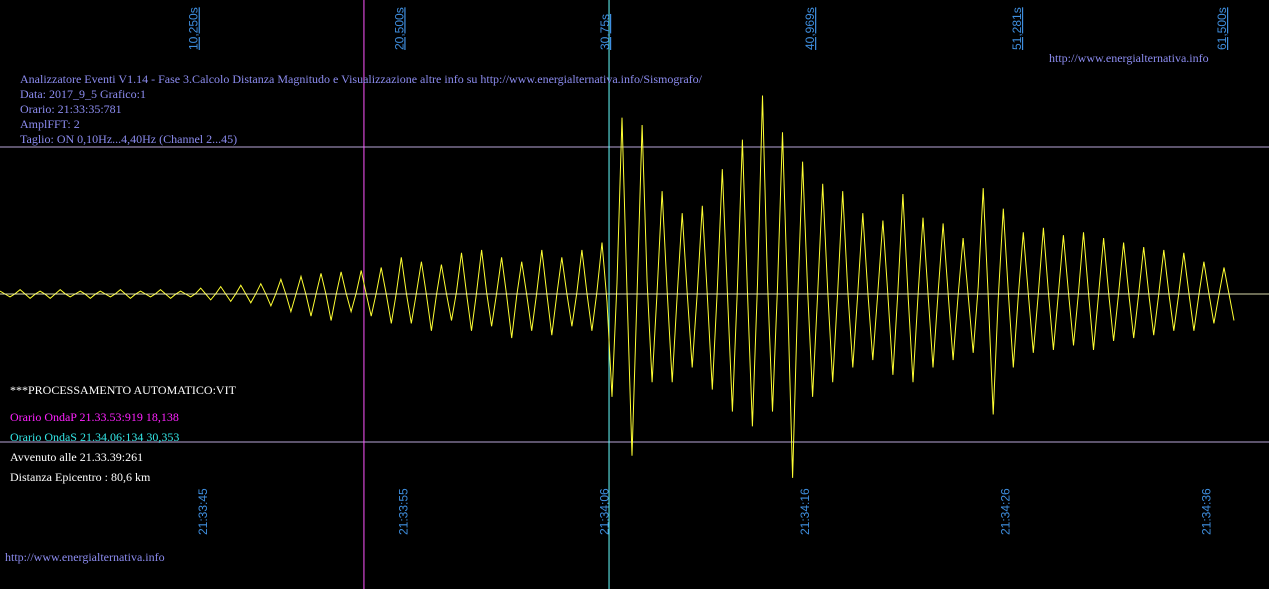  Describe the element at coordinates (810, 28) in the screenshot. I see `top-tick-label: 40,969s` at that location.